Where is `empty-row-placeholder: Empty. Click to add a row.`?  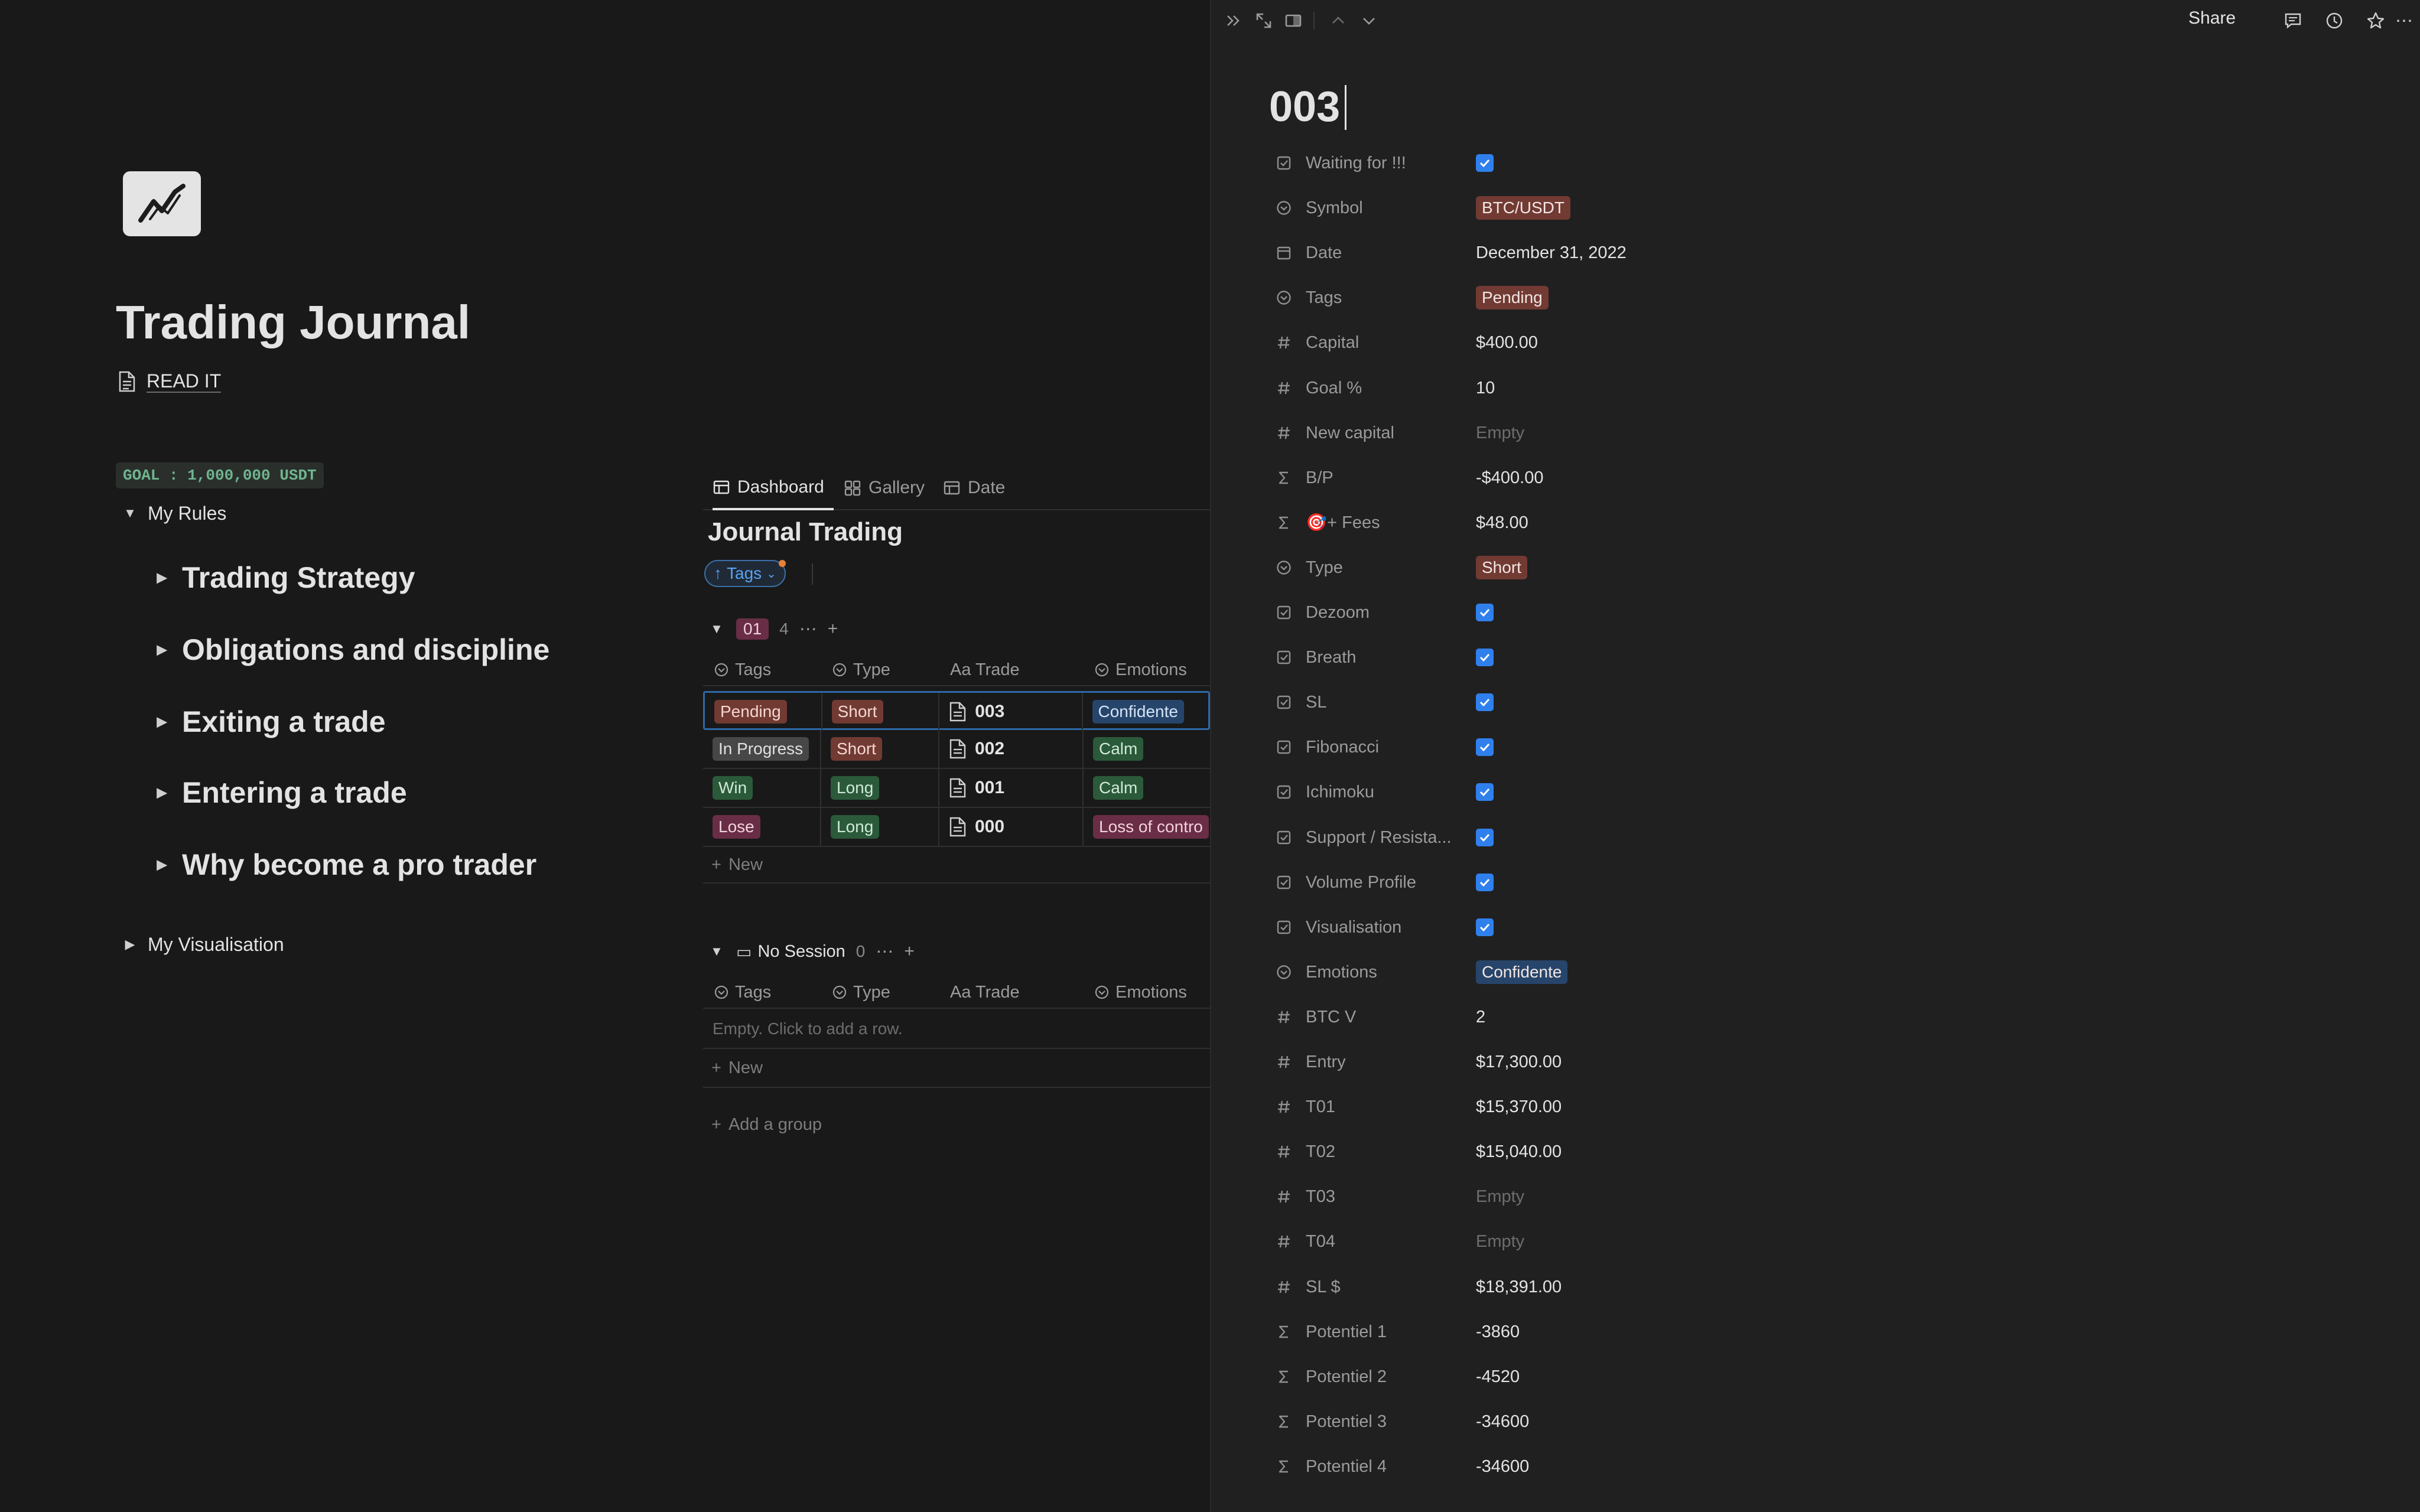
empty-row-placeholder: Empty. Click to add a row. is located at coordinates (808, 1028).